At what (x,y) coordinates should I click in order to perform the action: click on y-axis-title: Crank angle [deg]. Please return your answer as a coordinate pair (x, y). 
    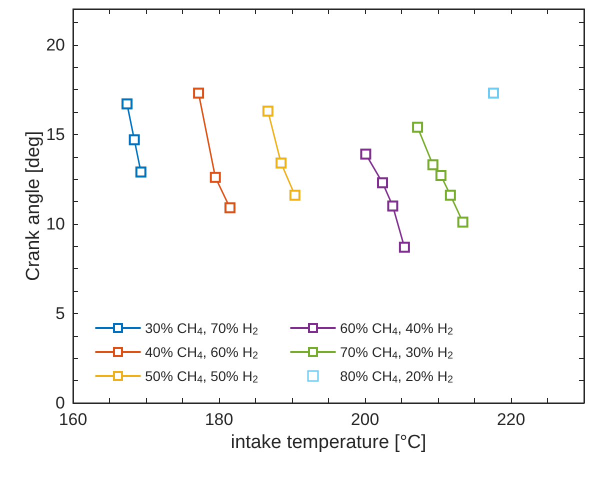
    Looking at the image, I should click on (33, 206).